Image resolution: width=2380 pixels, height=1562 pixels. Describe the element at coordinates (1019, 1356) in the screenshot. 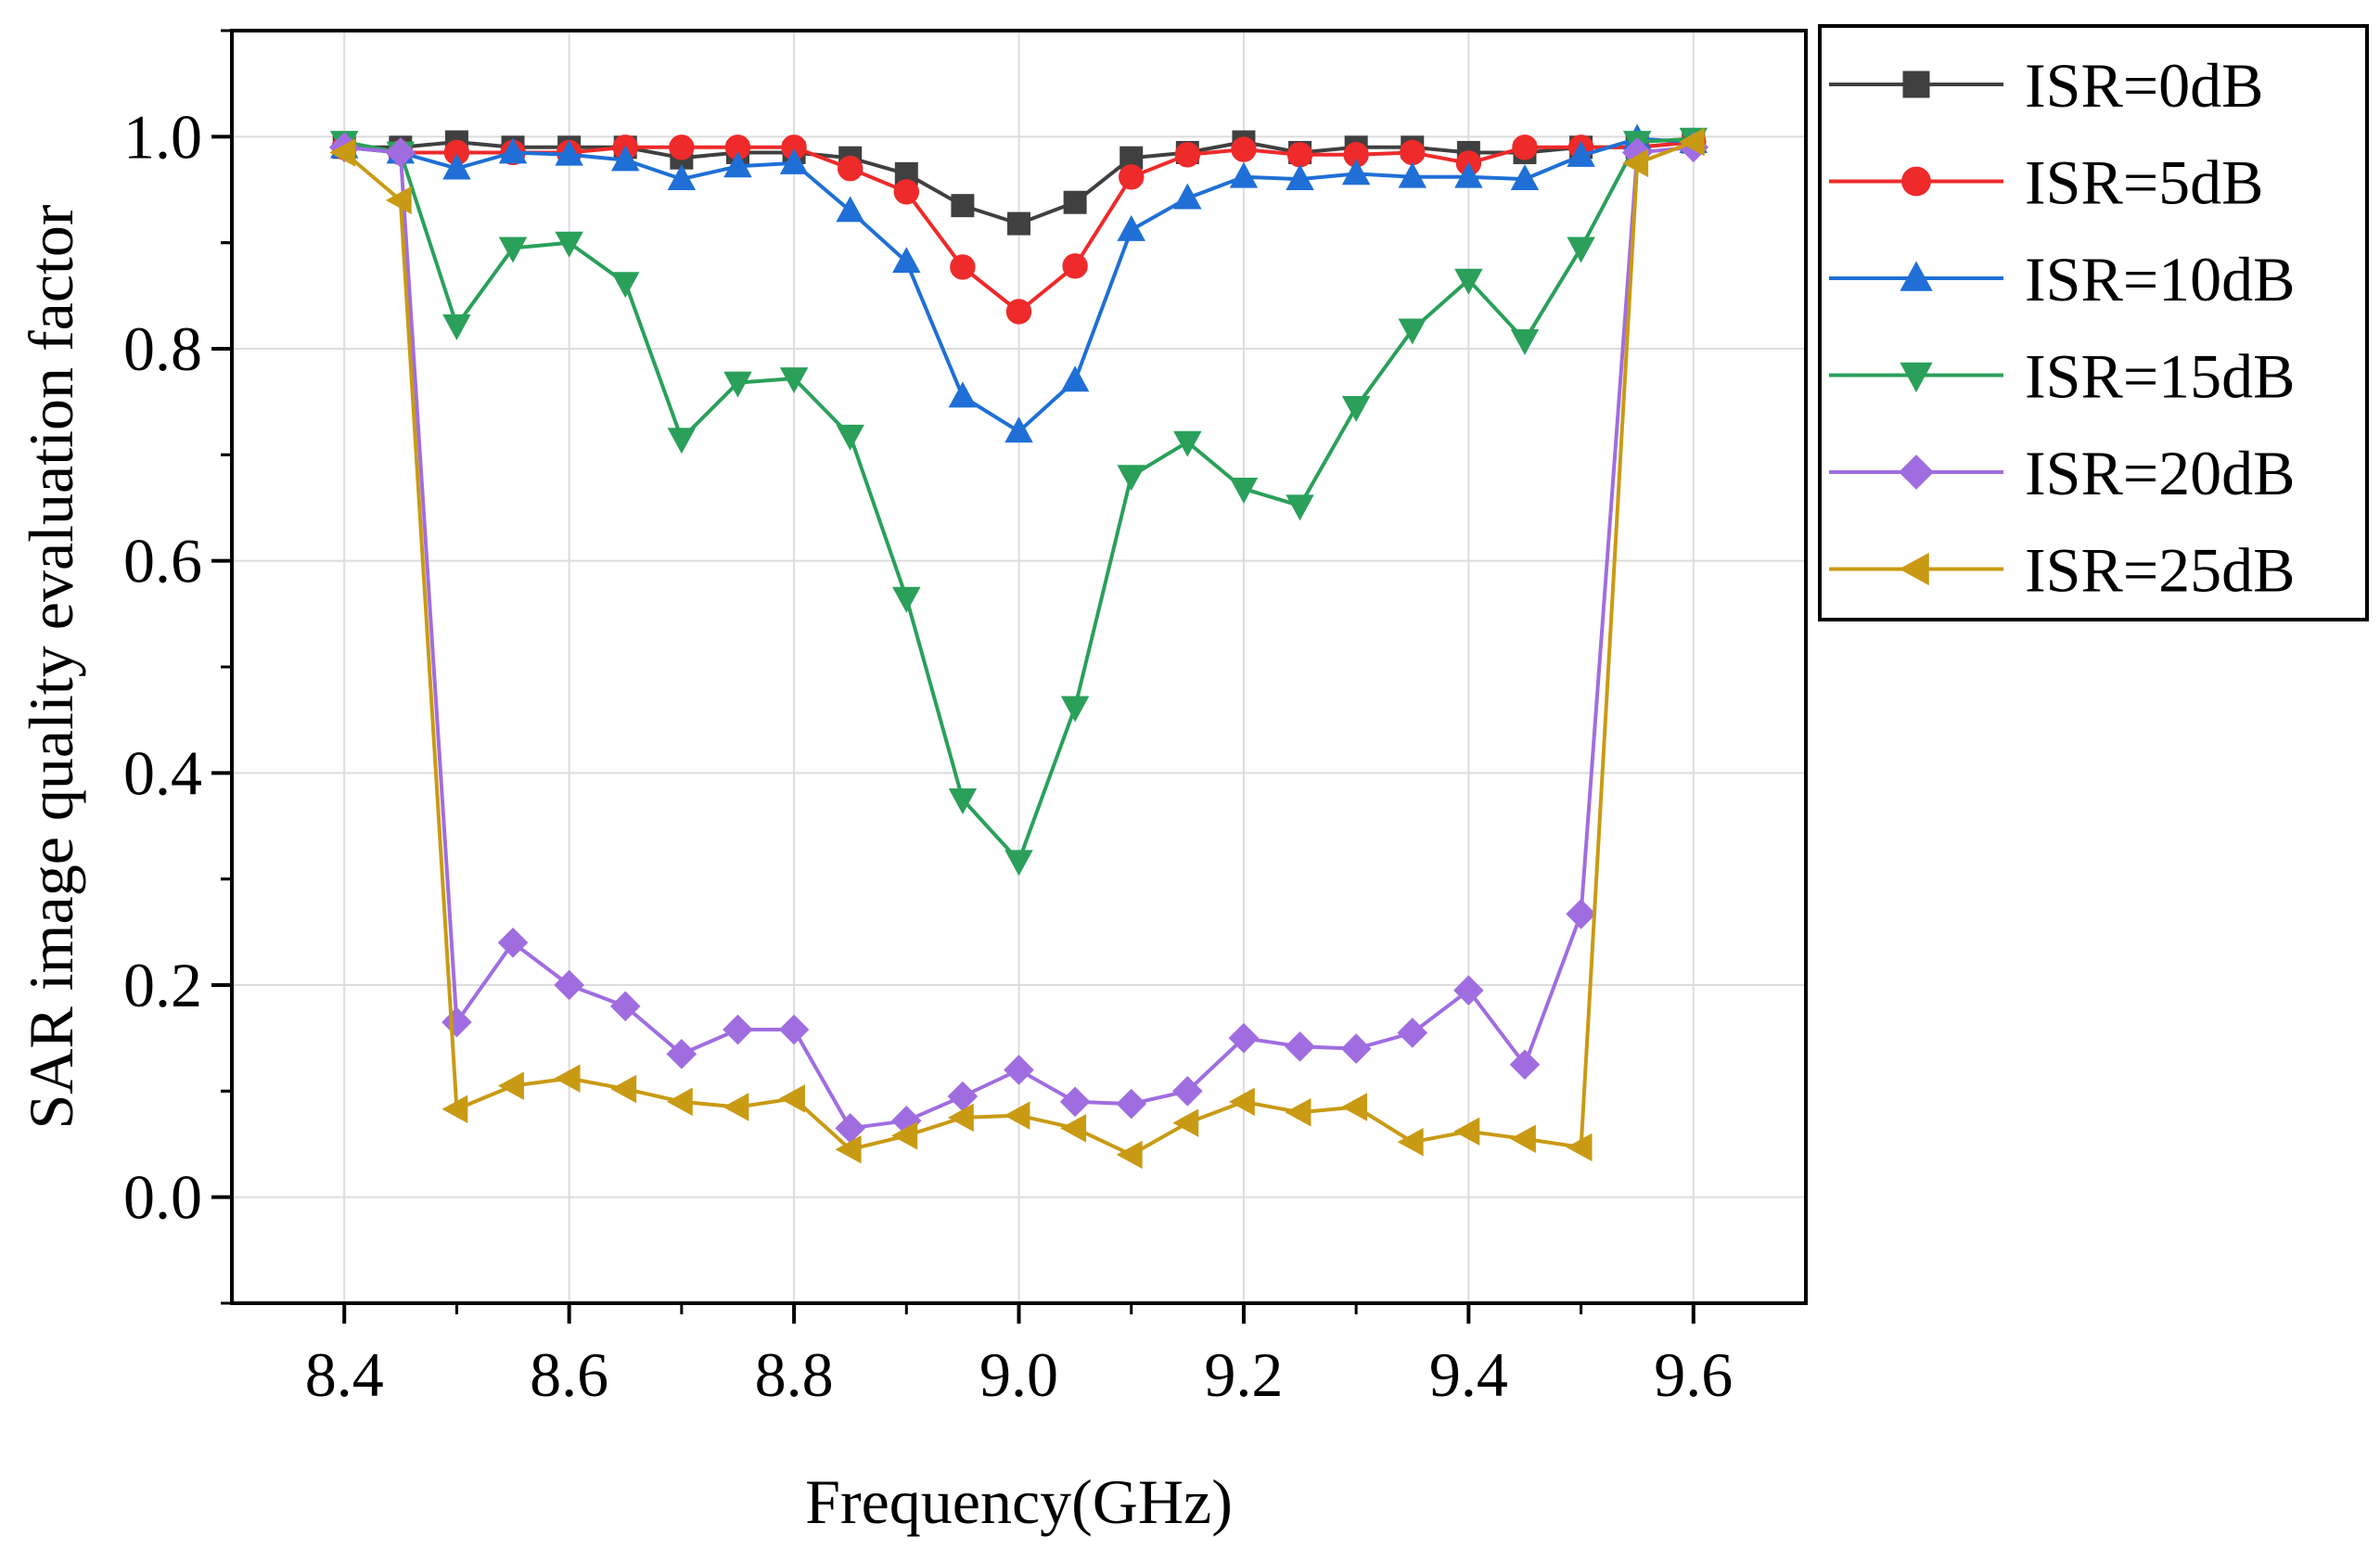

I see `x-axis: 8.4 8.6 8.8 9.0 9.2 9.4 9.6` at that location.